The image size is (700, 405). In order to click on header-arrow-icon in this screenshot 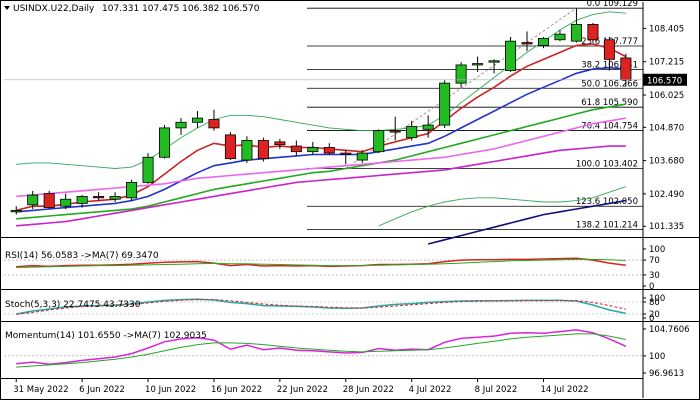, I will do `click(7, 8)`.